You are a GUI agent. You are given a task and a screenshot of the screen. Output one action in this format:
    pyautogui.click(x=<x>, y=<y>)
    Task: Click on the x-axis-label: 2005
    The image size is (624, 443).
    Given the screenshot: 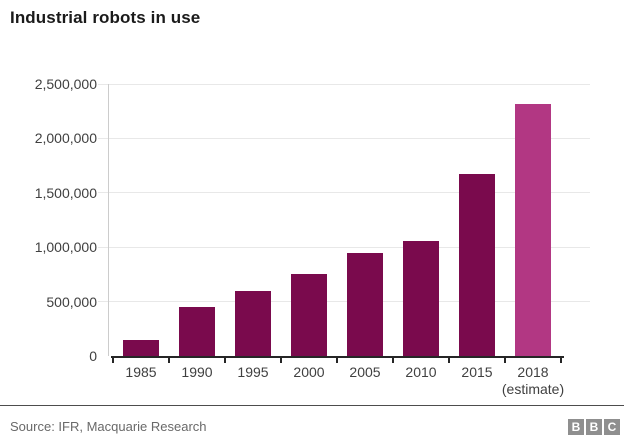 What is the action you would take?
    pyautogui.click(x=365, y=372)
    